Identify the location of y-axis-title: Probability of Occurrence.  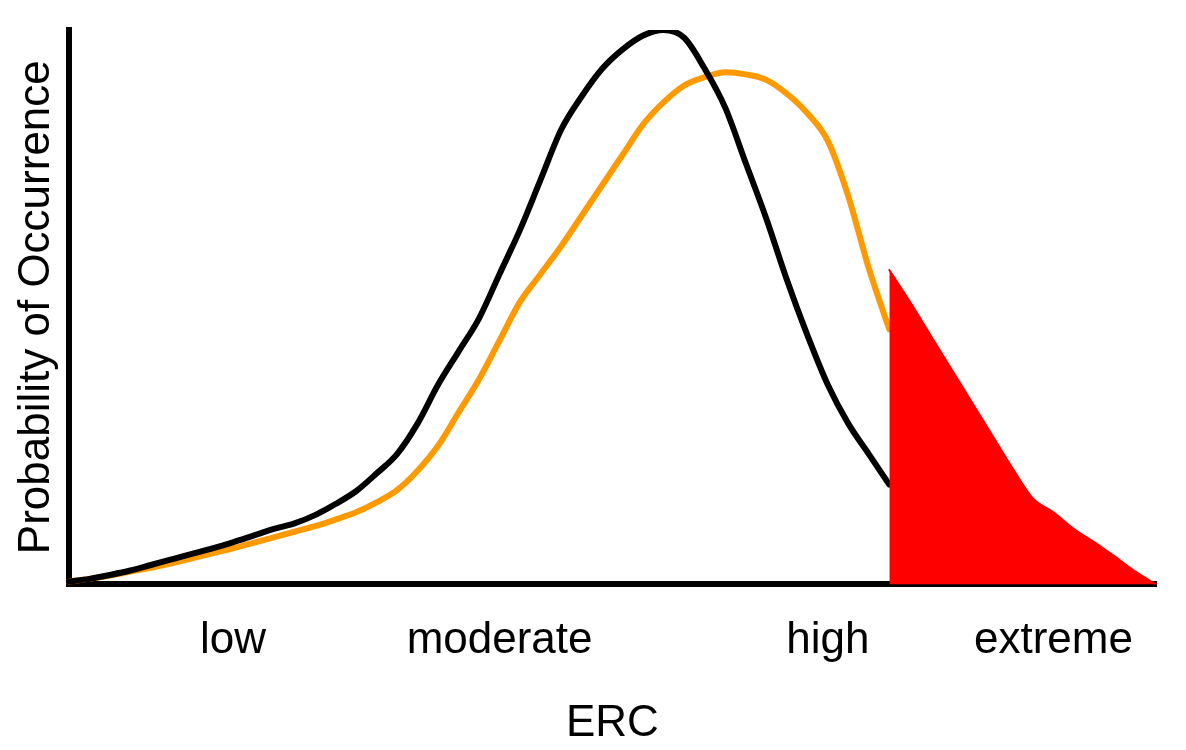
(33, 307).